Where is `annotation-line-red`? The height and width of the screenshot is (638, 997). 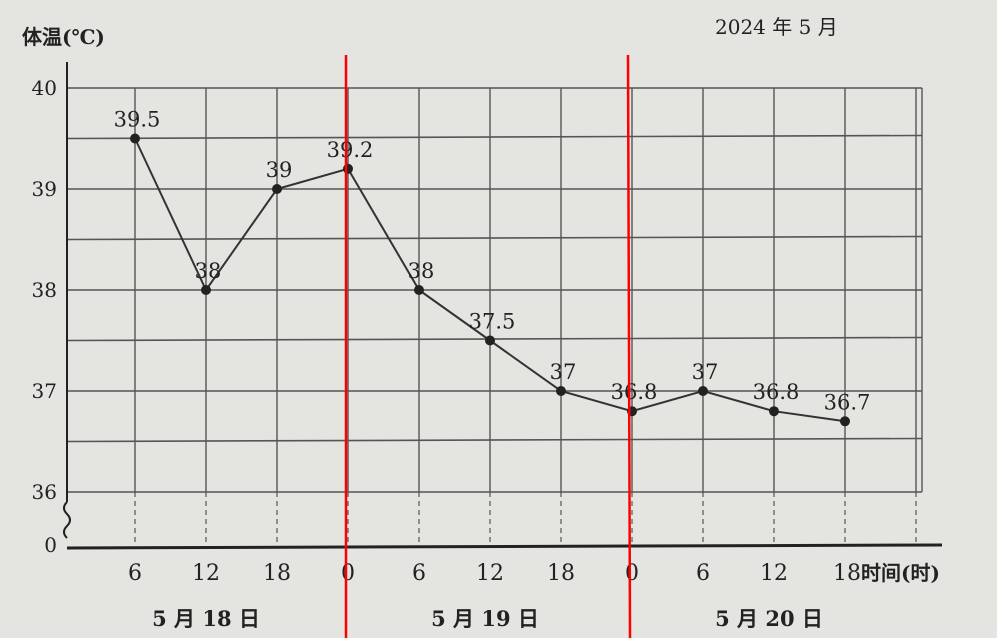
annotation-line-red is located at coordinates (629, 346).